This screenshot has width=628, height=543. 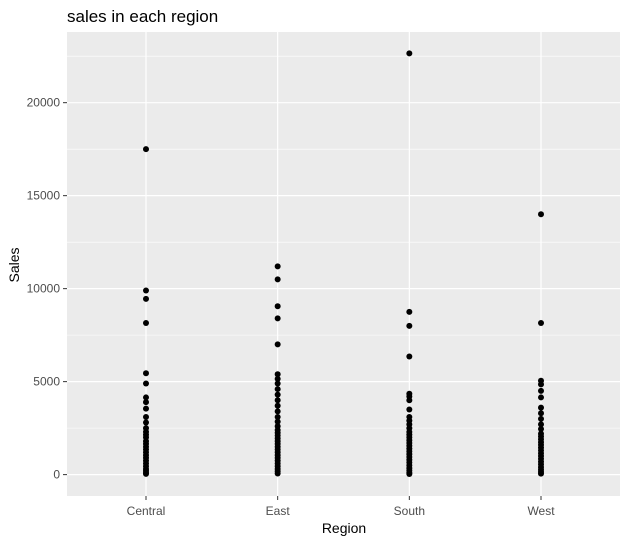 What do you see at coordinates (56, 475) in the screenshot?
I see `y-tick-label: 0` at bounding box center [56, 475].